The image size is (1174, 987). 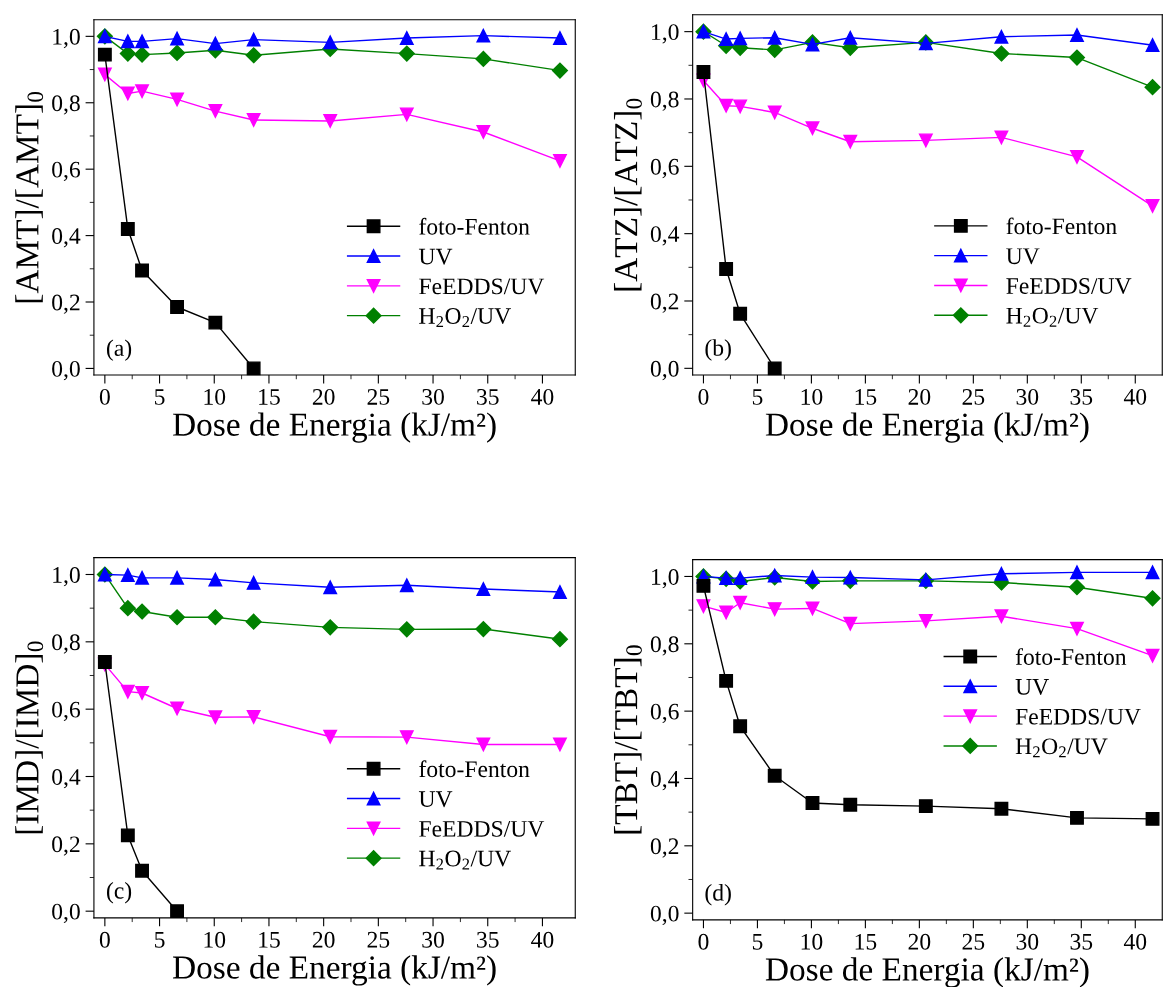 What do you see at coordinates (29, 197) in the screenshot?
I see `y-axis-title: [AMT]/[AMT]$_{0}$` at bounding box center [29, 197].